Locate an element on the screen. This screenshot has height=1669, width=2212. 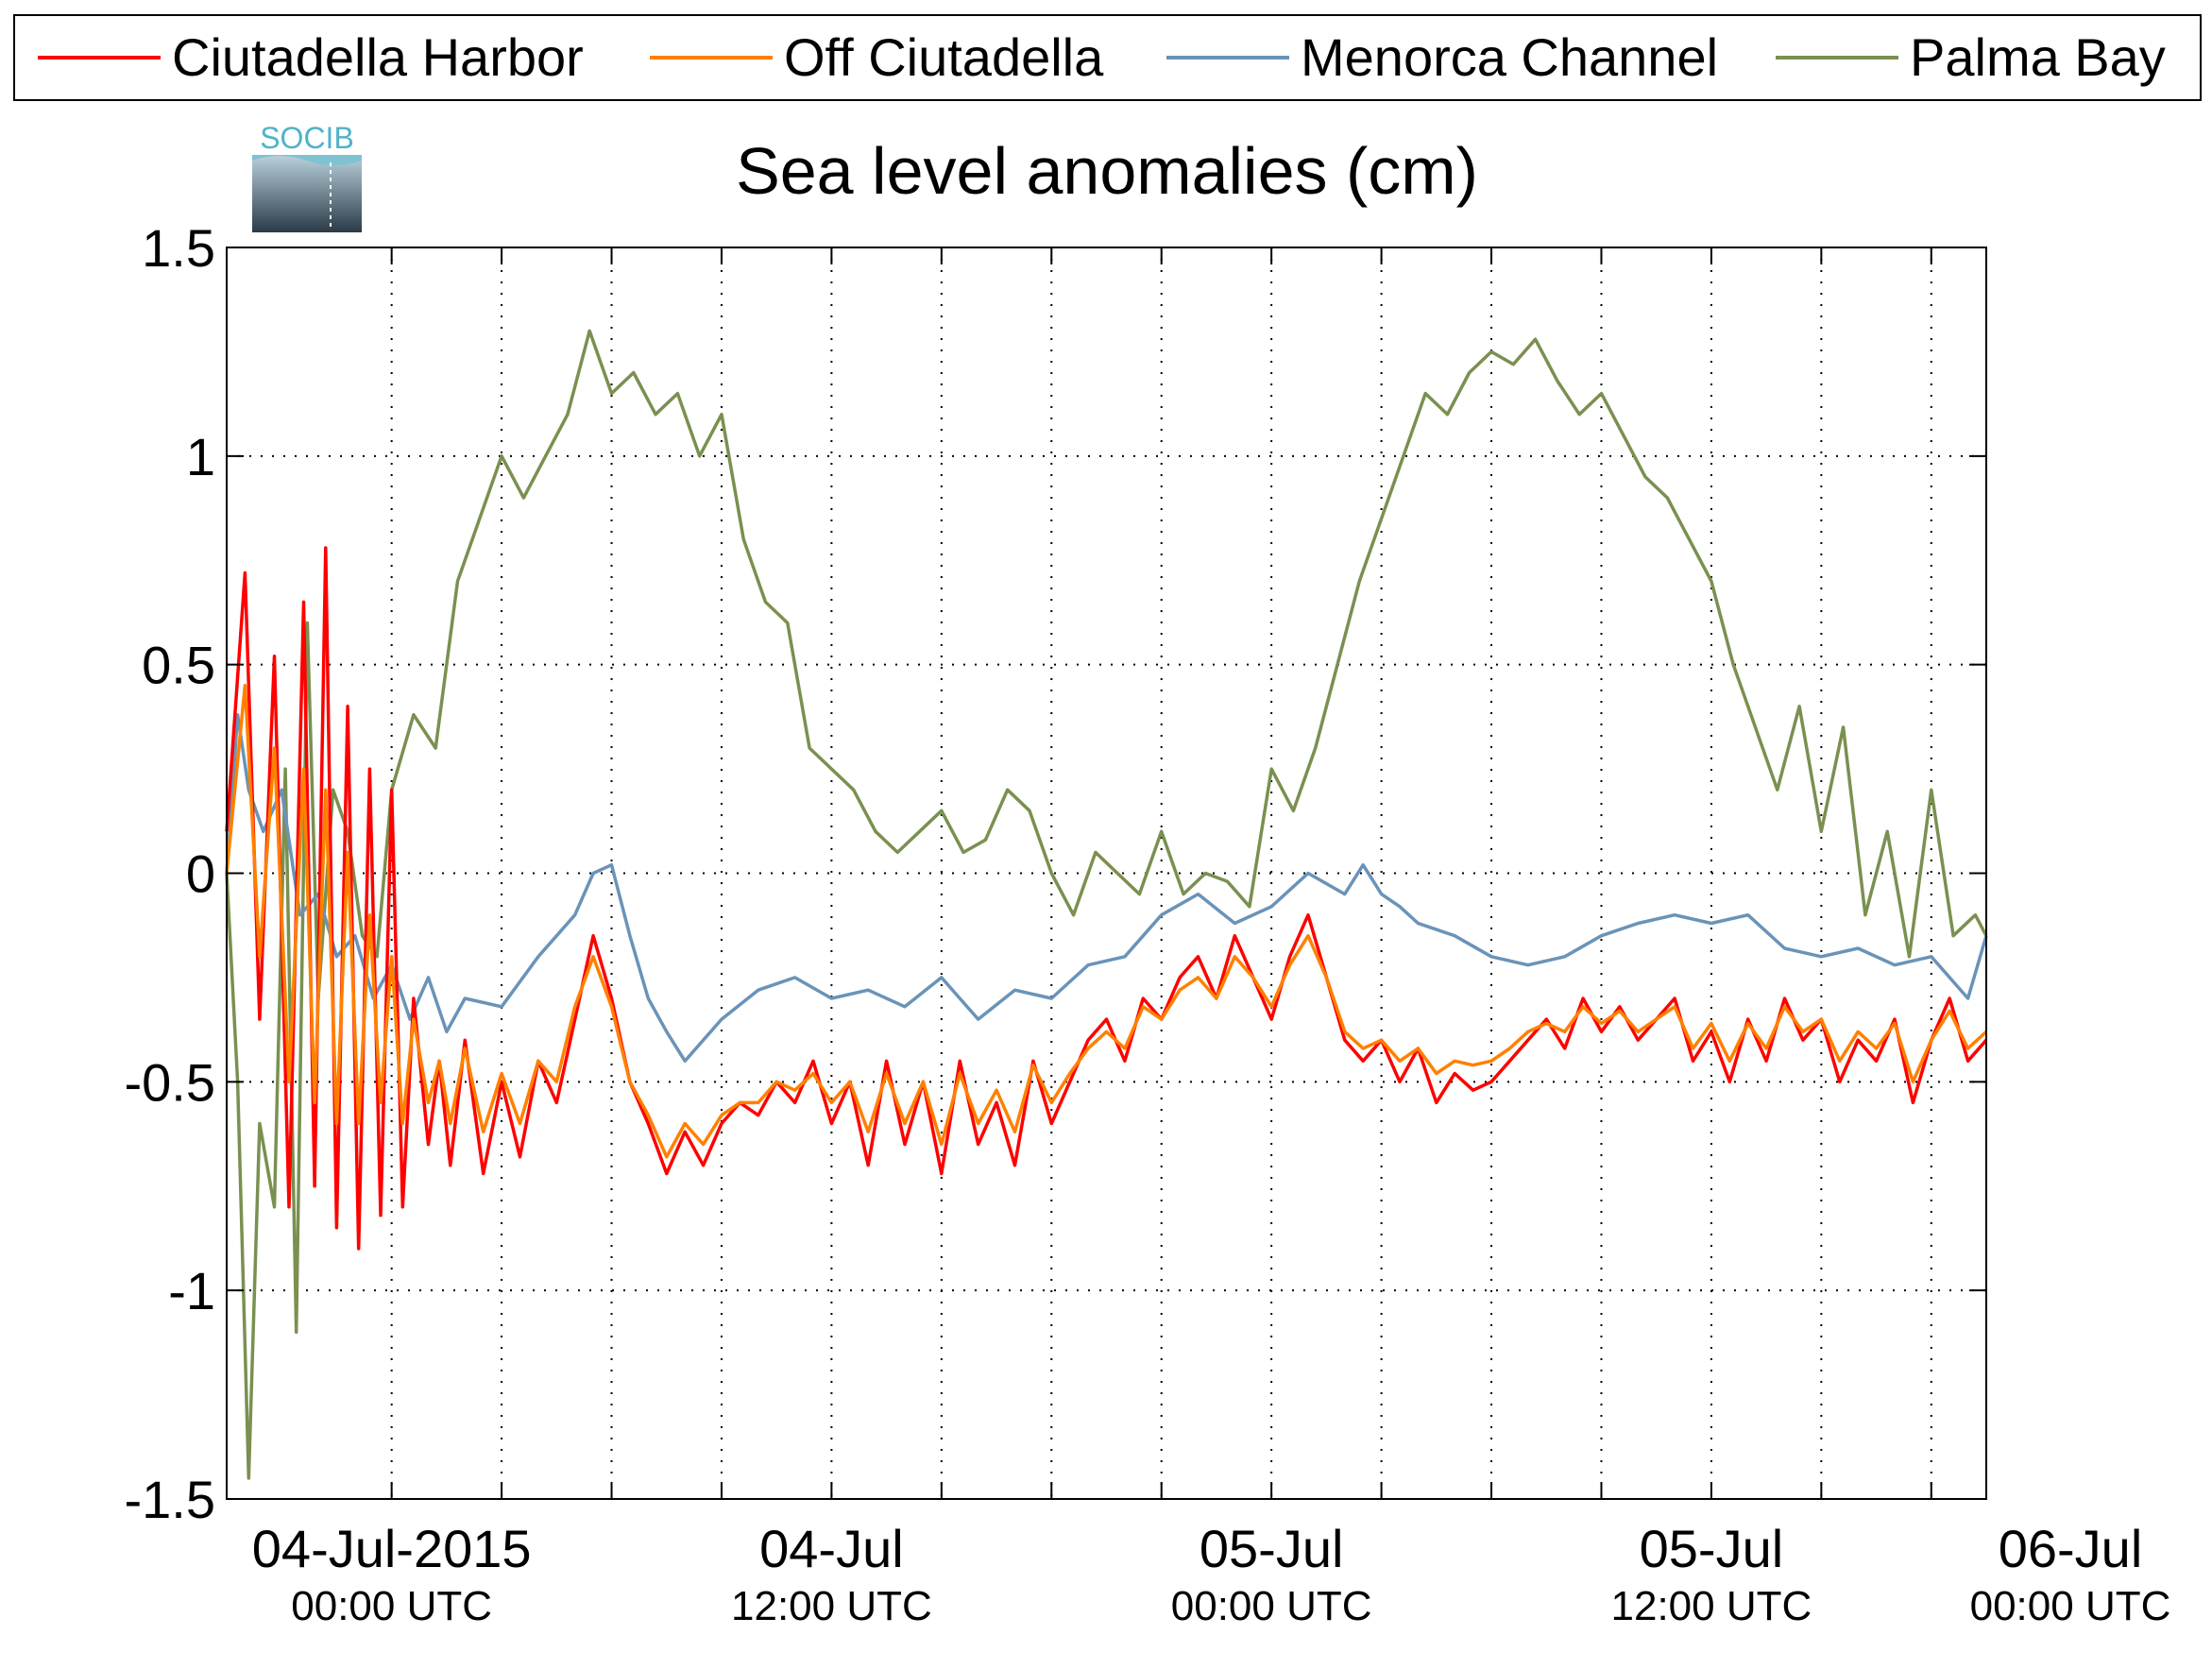
socib-logo-wave is located at coordinates (307, 160).